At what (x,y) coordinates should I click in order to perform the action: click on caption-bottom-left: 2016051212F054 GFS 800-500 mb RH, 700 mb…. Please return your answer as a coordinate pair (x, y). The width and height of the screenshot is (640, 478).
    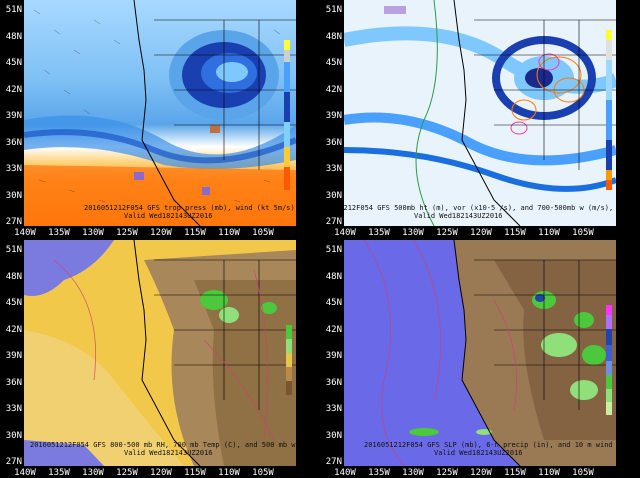
    Looking at the image, I should click on (163, 445).